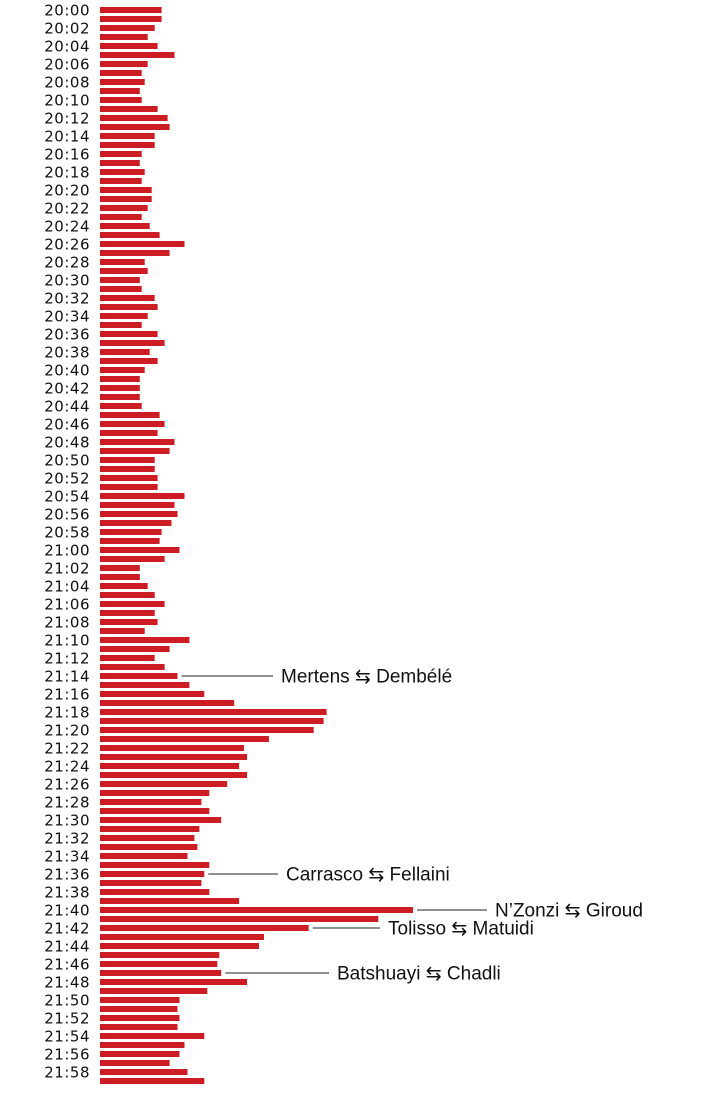 The width and height of the screenshot is (720, 1093). Describe the element at coordinates (124, 271) in the screenshot. I see `bar-2029` at that location.